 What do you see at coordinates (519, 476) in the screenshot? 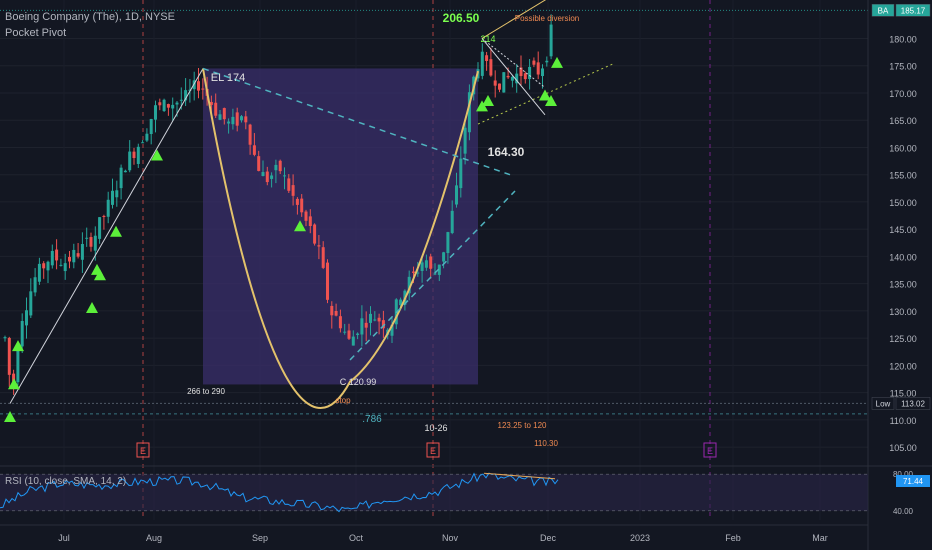
I see `rsi-divergence-line` at bounding box center [519, 476].